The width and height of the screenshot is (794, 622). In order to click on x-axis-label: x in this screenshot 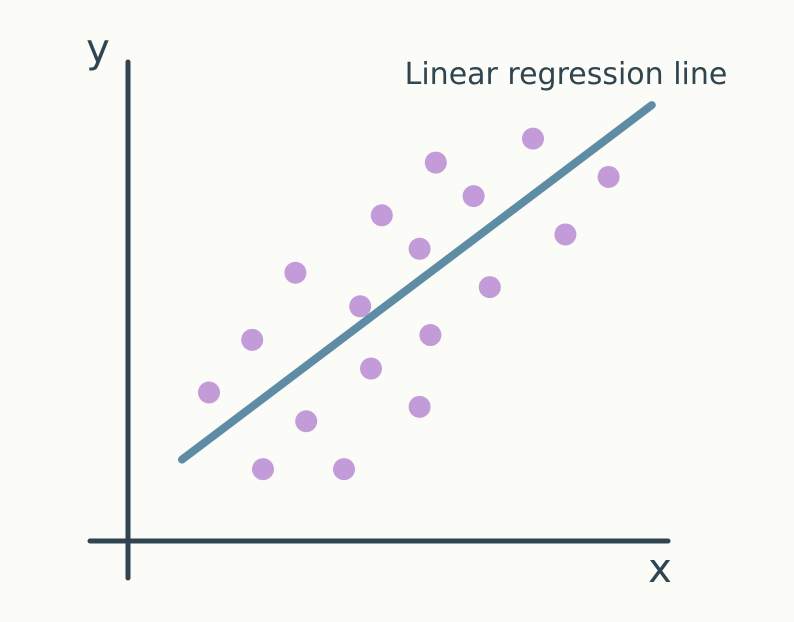, I will do `click(660, 569)`.